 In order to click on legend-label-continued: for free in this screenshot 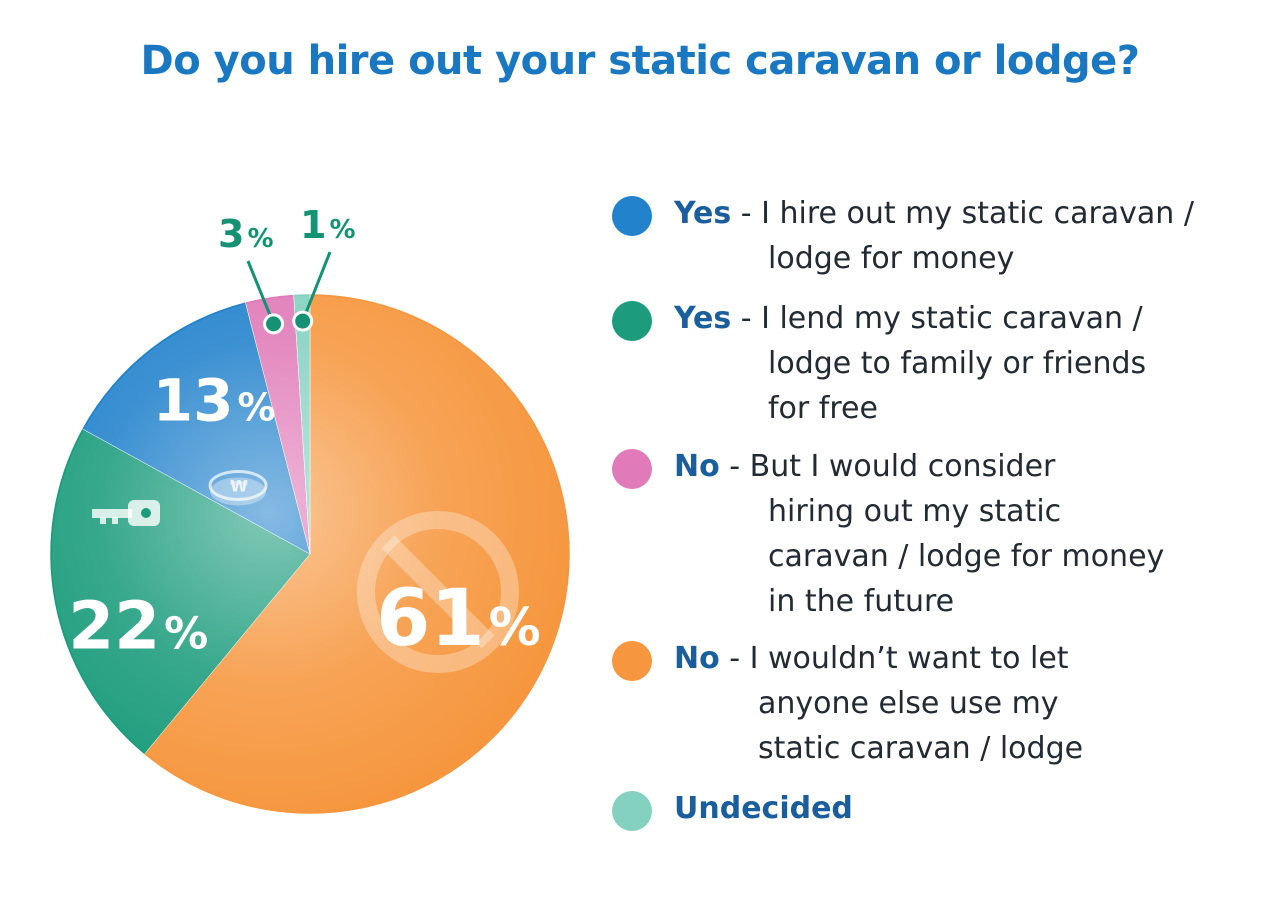, I will do `click(823, 408)`.